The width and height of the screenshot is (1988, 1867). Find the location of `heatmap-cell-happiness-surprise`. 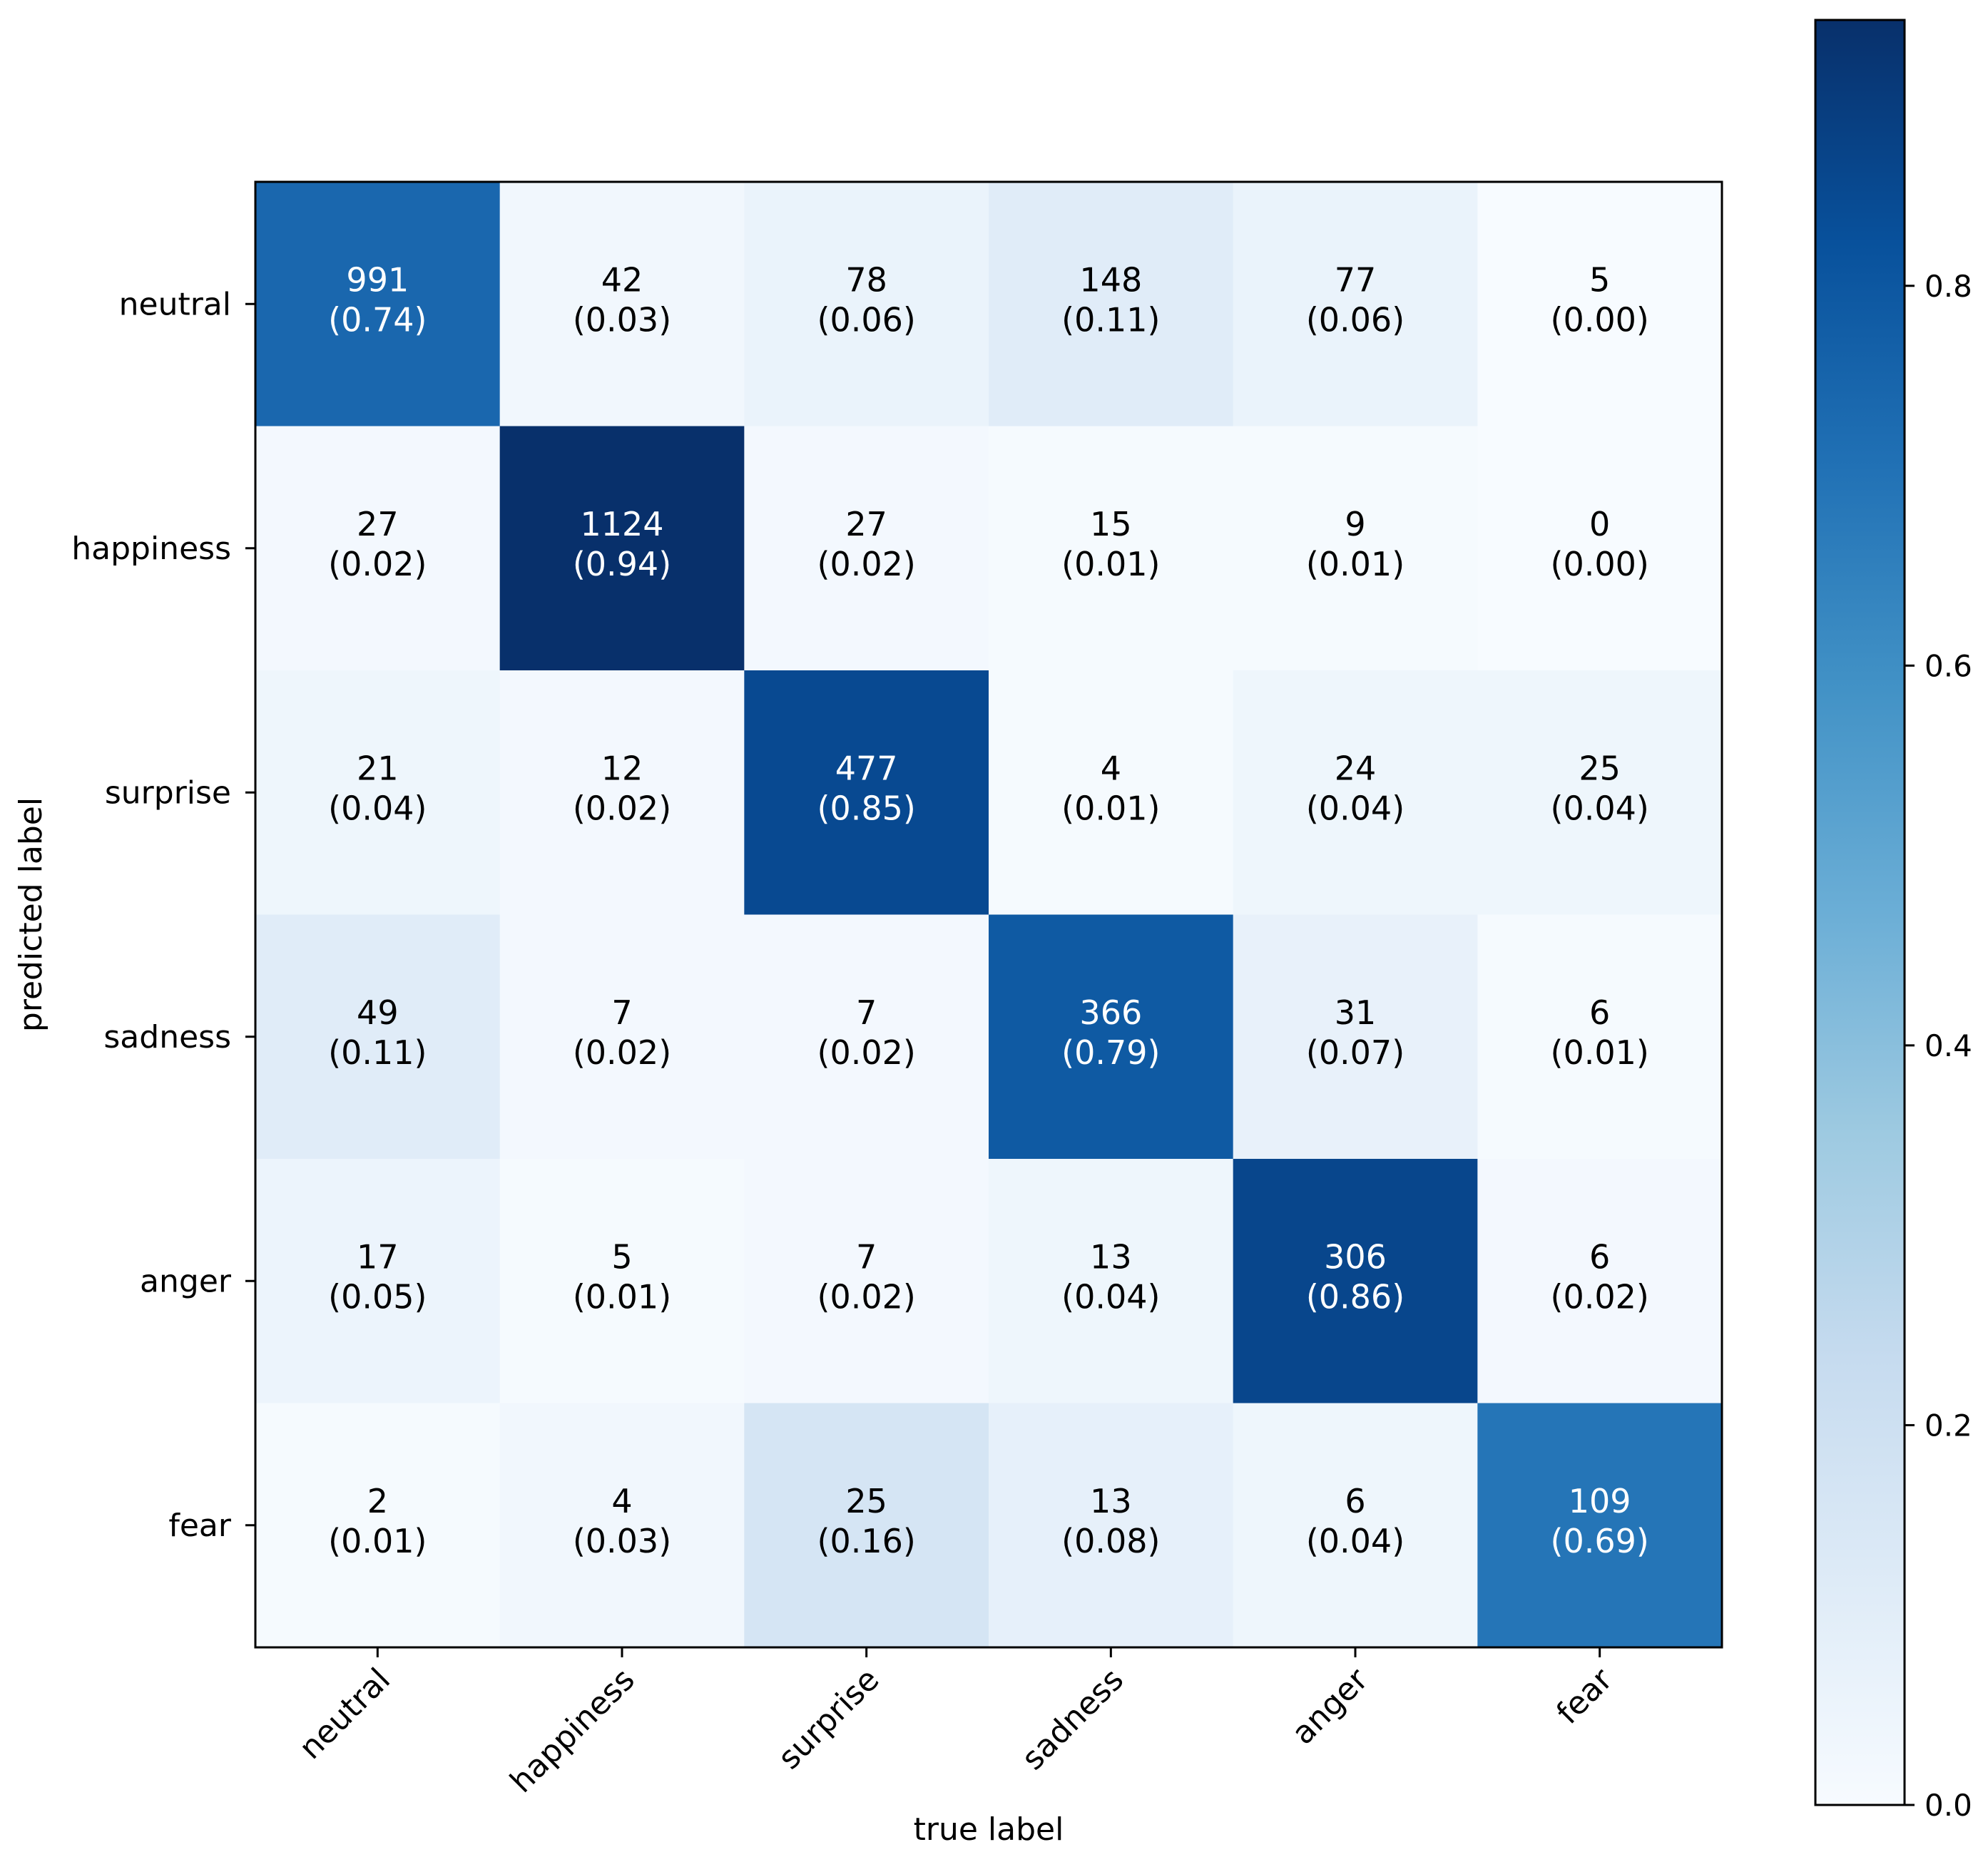

heatmap-cell-happiness-surprise is located at coordinates (866, 548).